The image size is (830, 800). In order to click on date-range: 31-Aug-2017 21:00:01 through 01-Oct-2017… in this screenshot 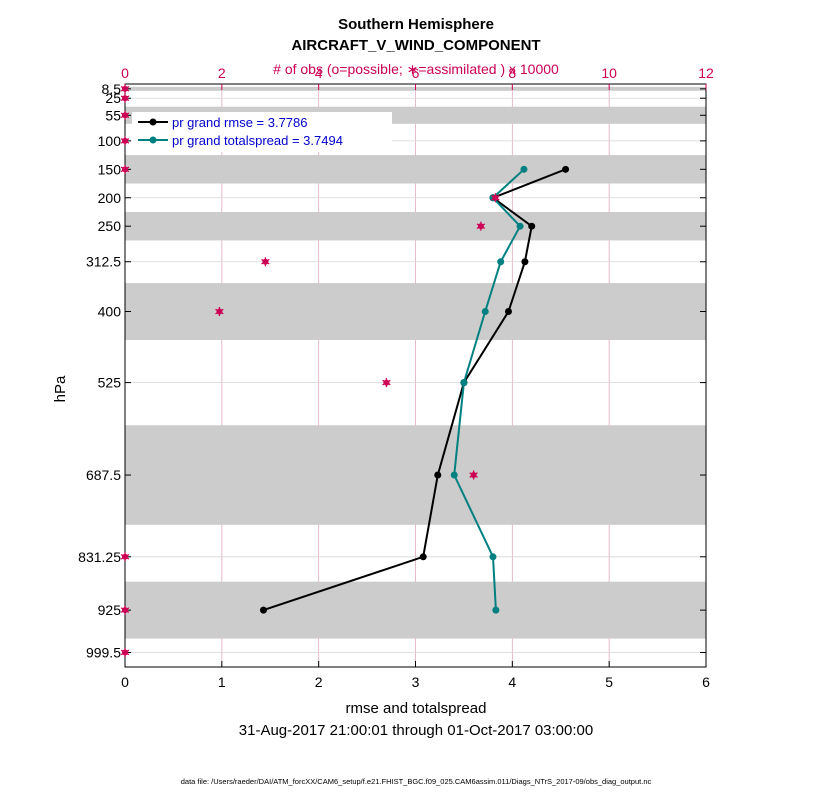, I will do `click(416, 730)`.